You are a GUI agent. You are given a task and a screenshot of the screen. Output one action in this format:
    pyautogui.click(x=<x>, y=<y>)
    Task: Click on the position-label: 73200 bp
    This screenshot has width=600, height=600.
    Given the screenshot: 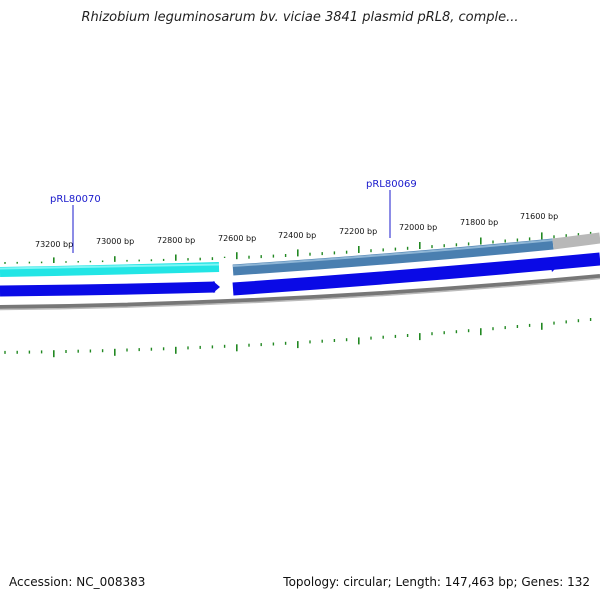 What is the action you would take?
    pyautogui.click(x=54, y=244)
    